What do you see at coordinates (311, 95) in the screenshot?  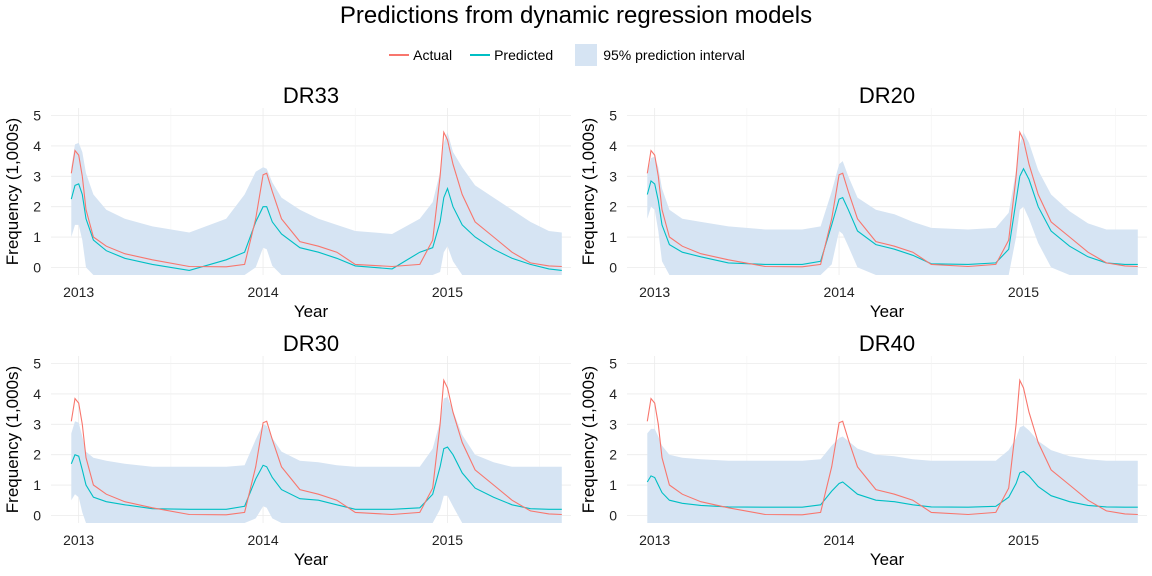 I see `panel-title: DR33` at bounding box center [311, 95].